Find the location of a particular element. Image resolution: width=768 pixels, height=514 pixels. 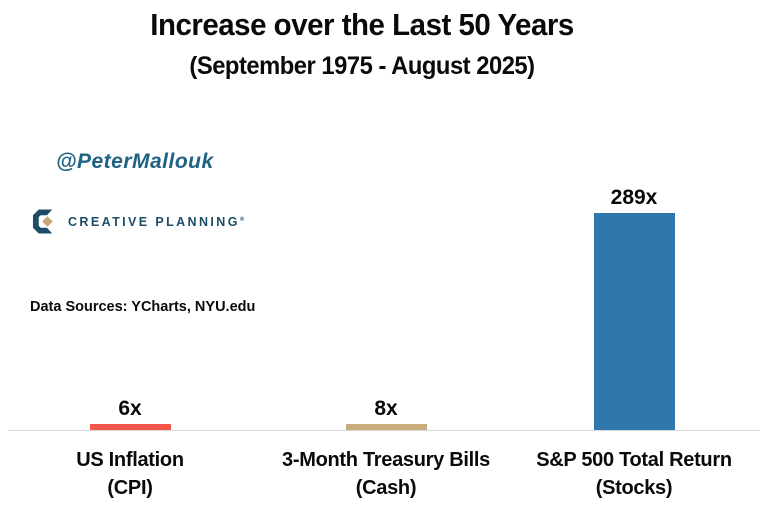

category-label-sp500: S&P 500 Total Return (Stocks) is located at coordinates (634, 474).